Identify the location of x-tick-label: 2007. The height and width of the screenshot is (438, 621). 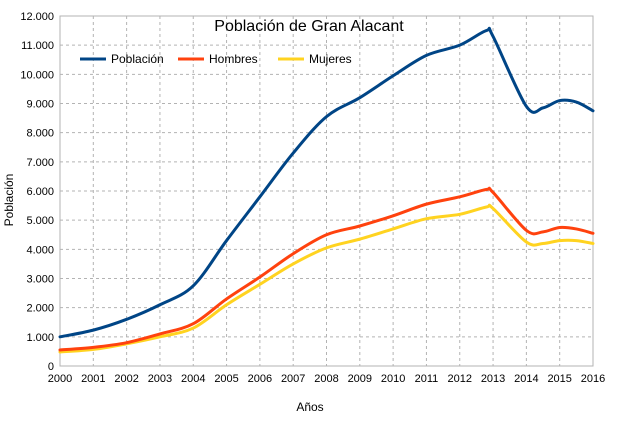
(293, 379).